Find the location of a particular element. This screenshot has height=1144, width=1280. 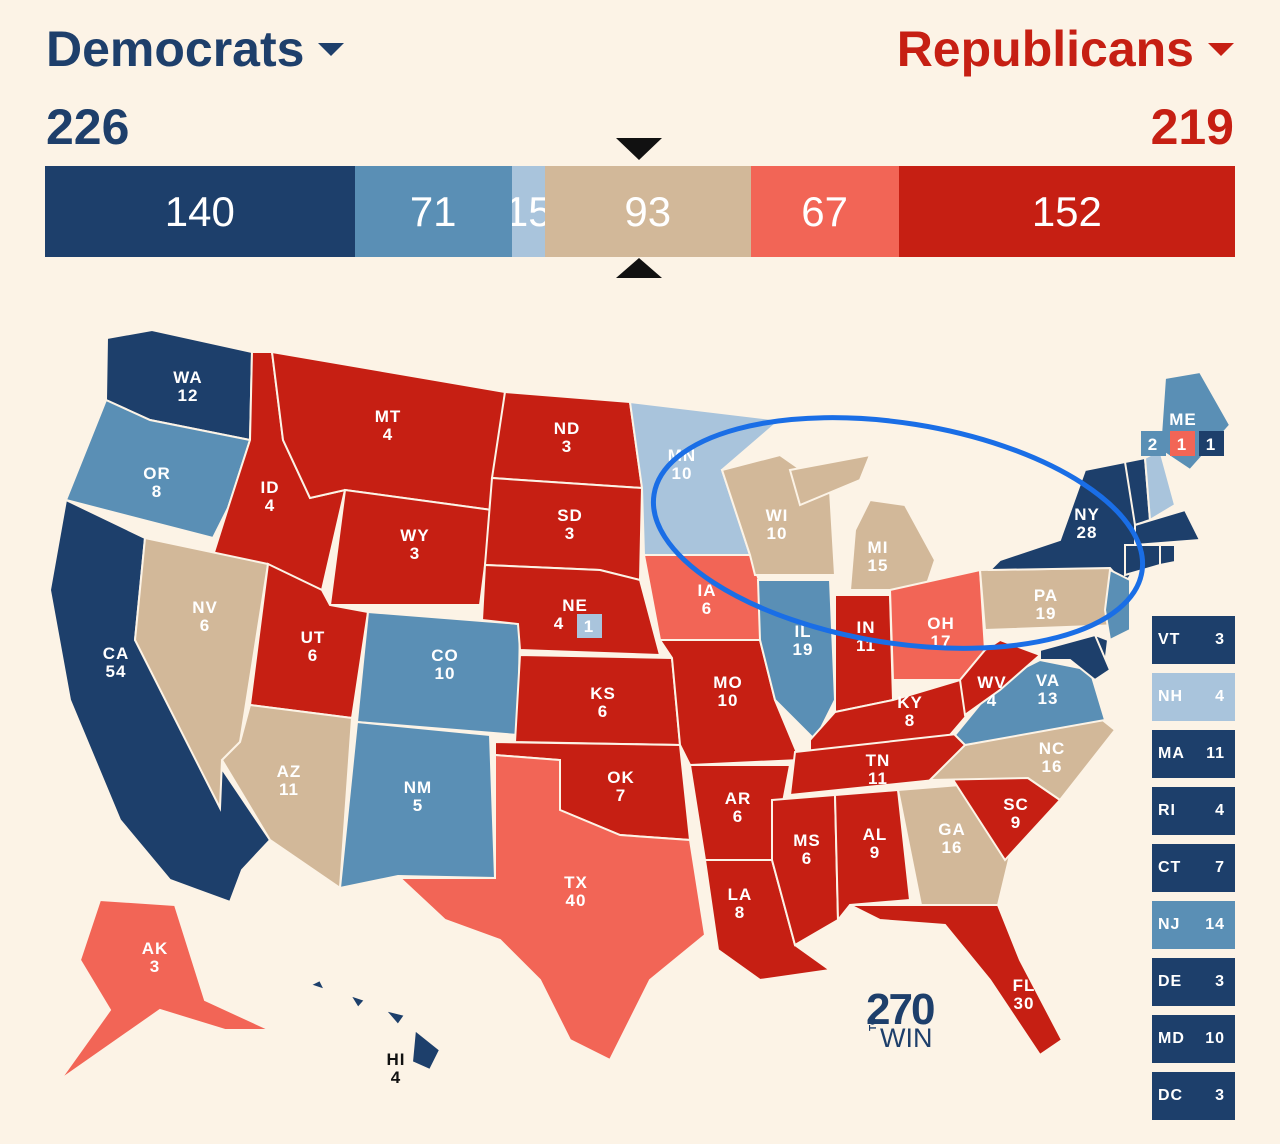

state-abbr: SD is located at coordinates (570, 515).